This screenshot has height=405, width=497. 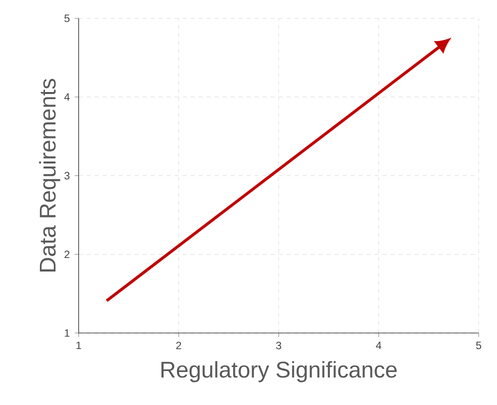 I want to click on x-tick-label: 2, so click(x=179, y=346).